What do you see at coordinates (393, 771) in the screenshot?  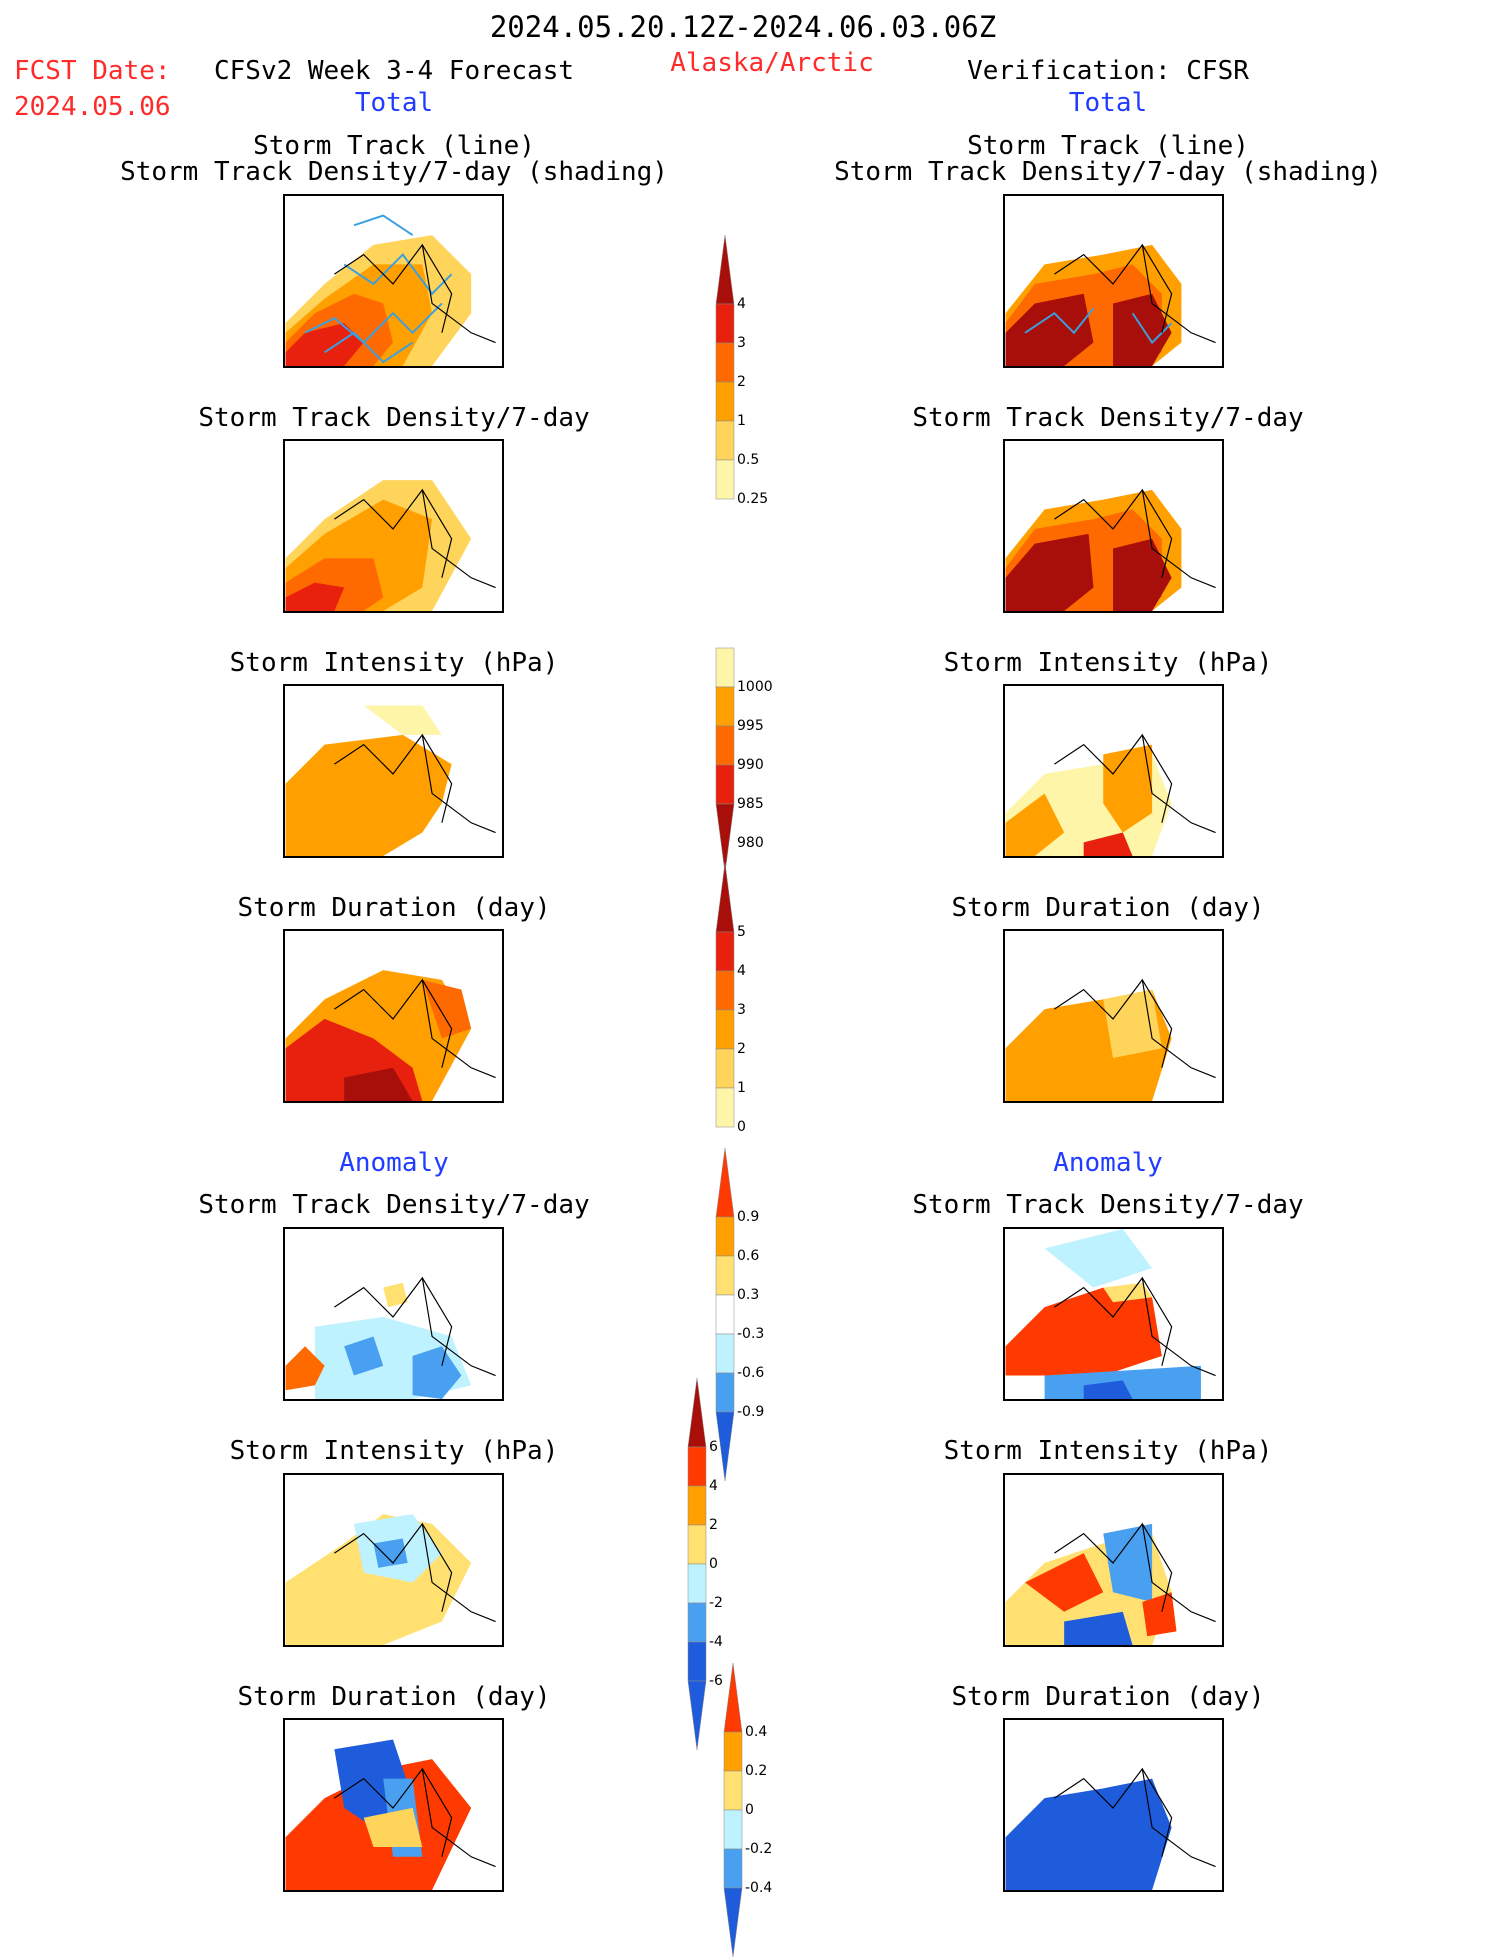 I see `map-fcst-intensity` at bounding box center [393, 771].